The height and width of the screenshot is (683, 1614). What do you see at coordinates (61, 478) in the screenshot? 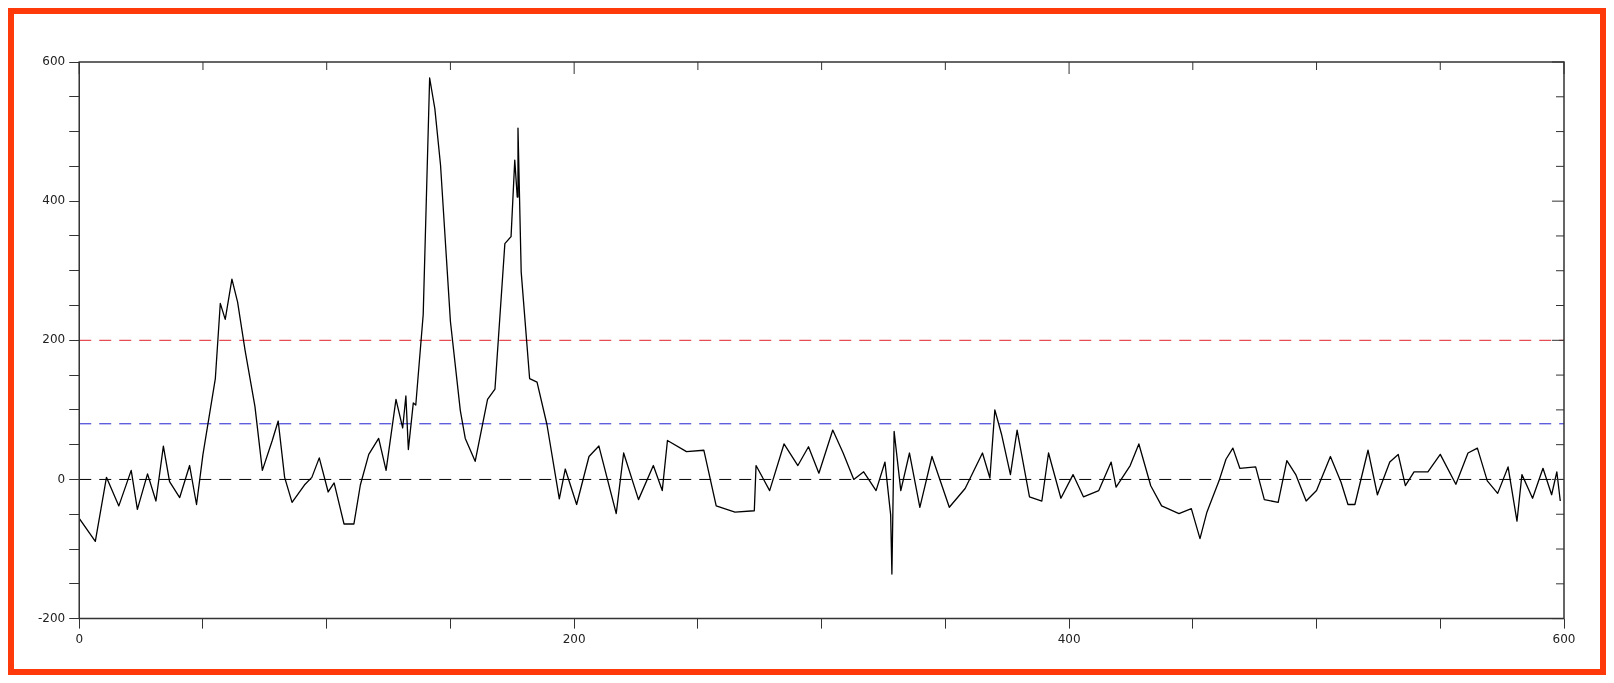
I see `y-tick-label: 0` at bounding box center [61, 478].